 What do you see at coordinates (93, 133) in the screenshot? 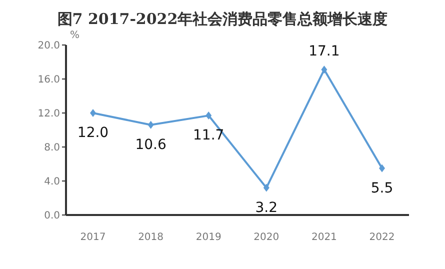
I see `data-label: 12.0` at bounding box center [93, 133].